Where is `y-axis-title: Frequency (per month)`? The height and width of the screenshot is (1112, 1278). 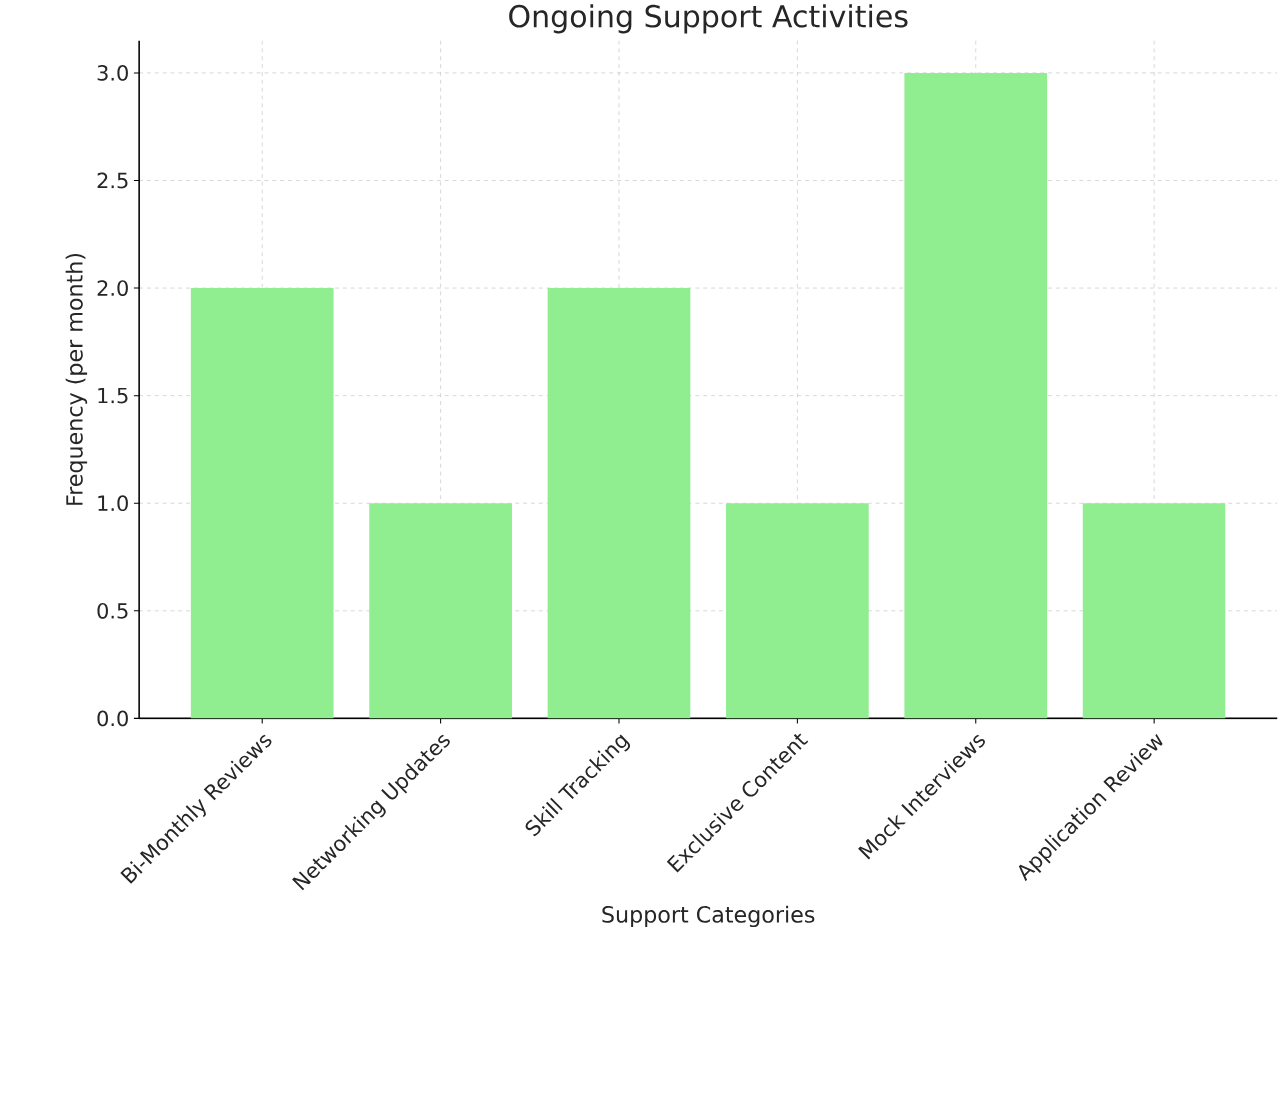 y-axis-title: Frequency (per month) is located at coordinates (76, 379).